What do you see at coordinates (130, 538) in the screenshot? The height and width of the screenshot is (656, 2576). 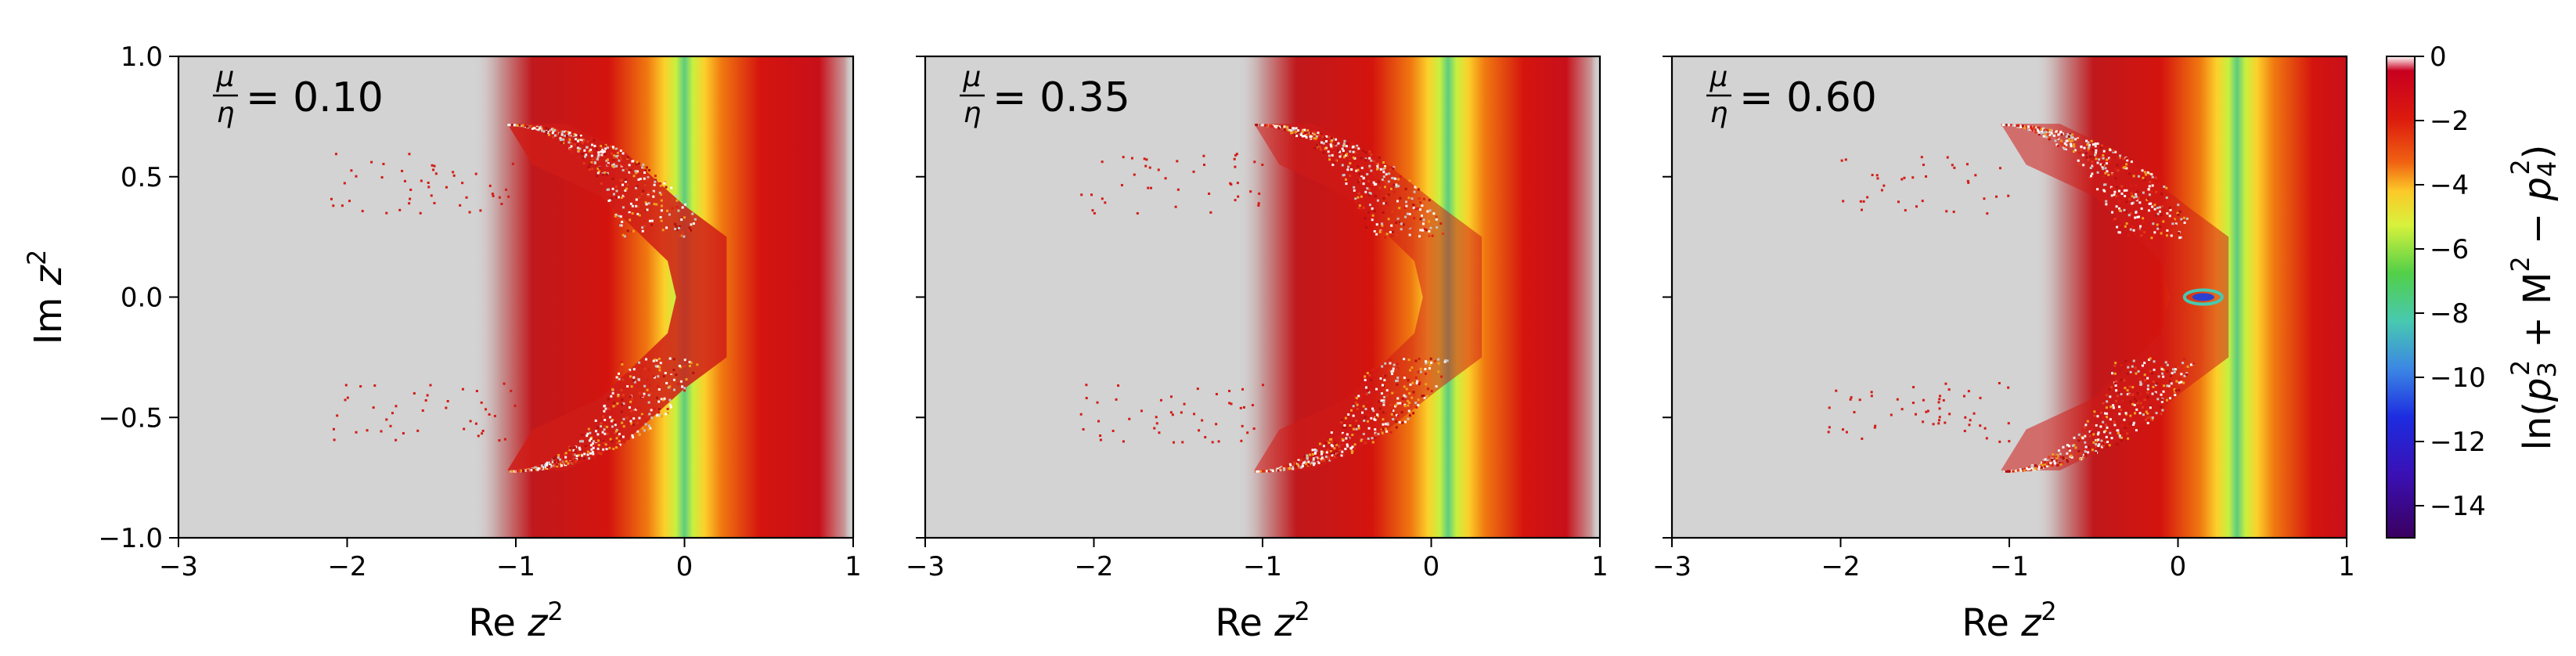 I see `y-tick-label: −1.0` at bounding box center [130, 538].